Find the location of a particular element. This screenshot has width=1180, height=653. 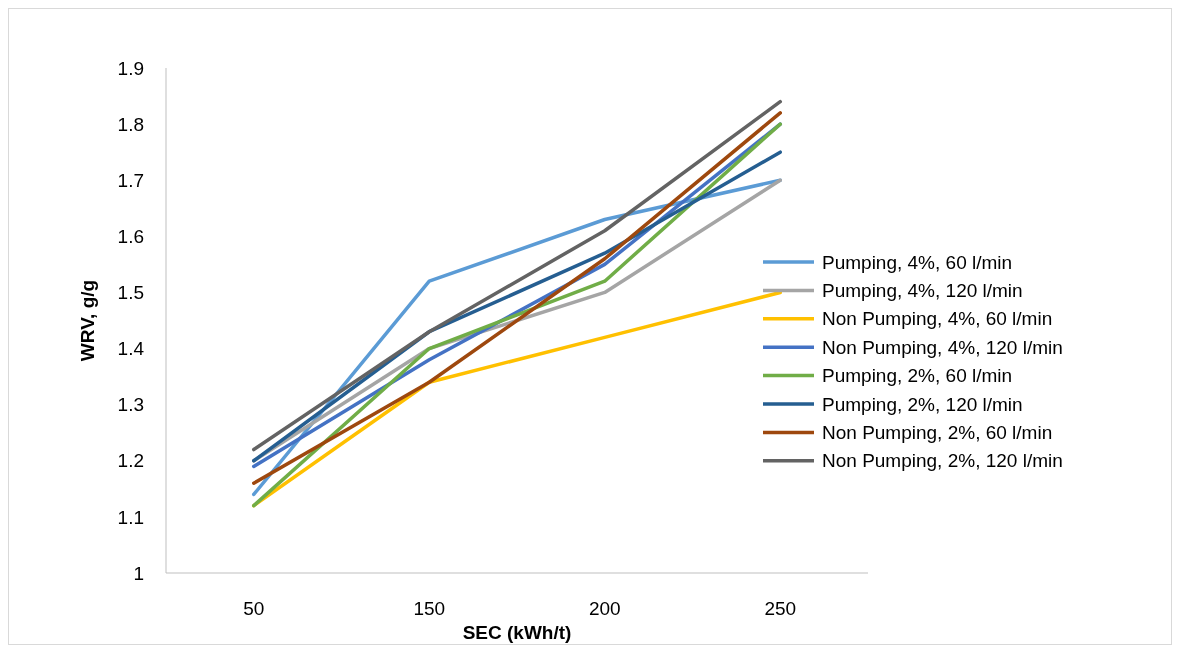

y-tick-label: 1.9 is located at coordinates (130, 68).